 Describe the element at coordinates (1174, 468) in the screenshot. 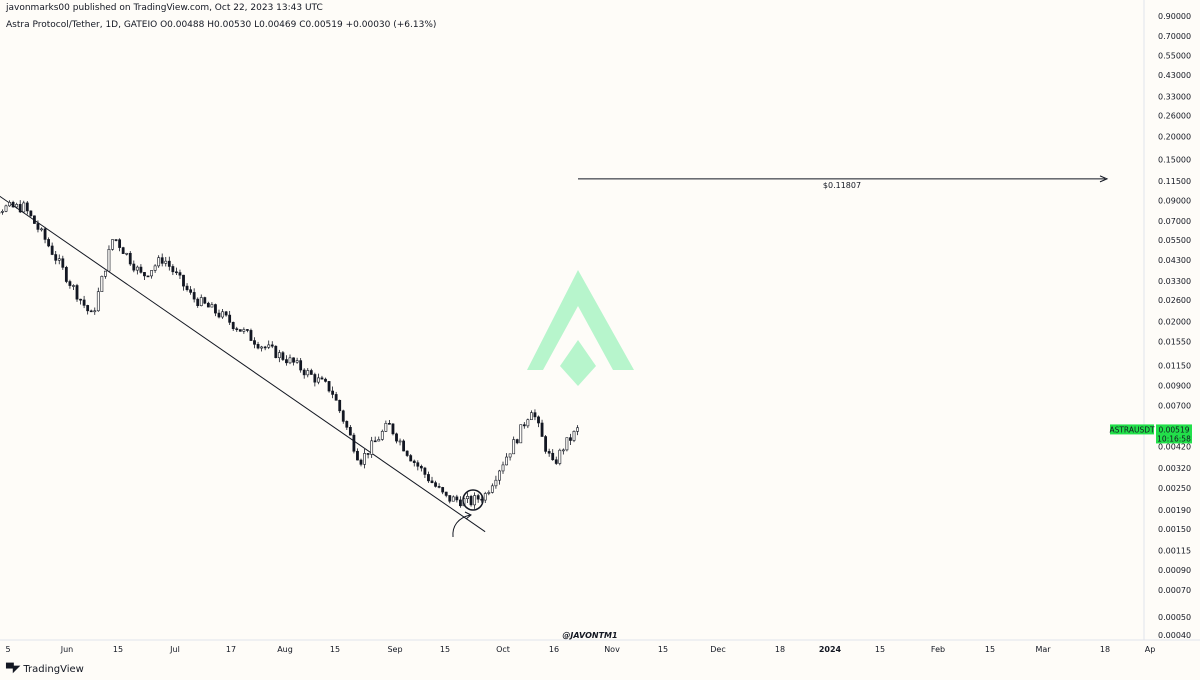

I see `y-tick-label: 0.00320` at that location.